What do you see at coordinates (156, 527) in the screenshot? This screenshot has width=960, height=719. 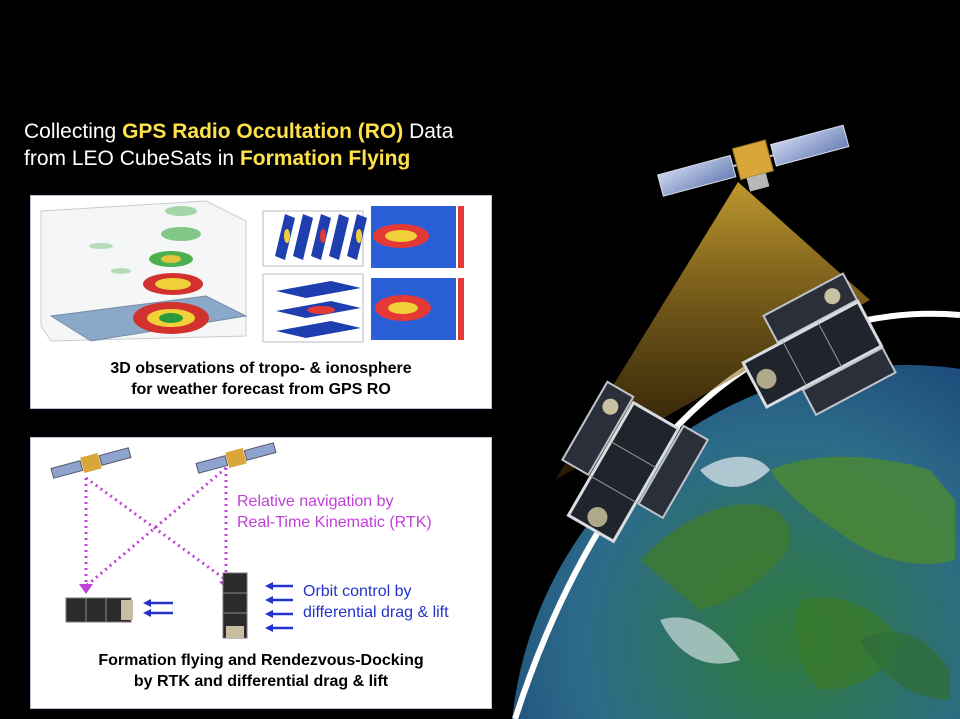 I see `rtk-links` at bounding box center [156, 527].